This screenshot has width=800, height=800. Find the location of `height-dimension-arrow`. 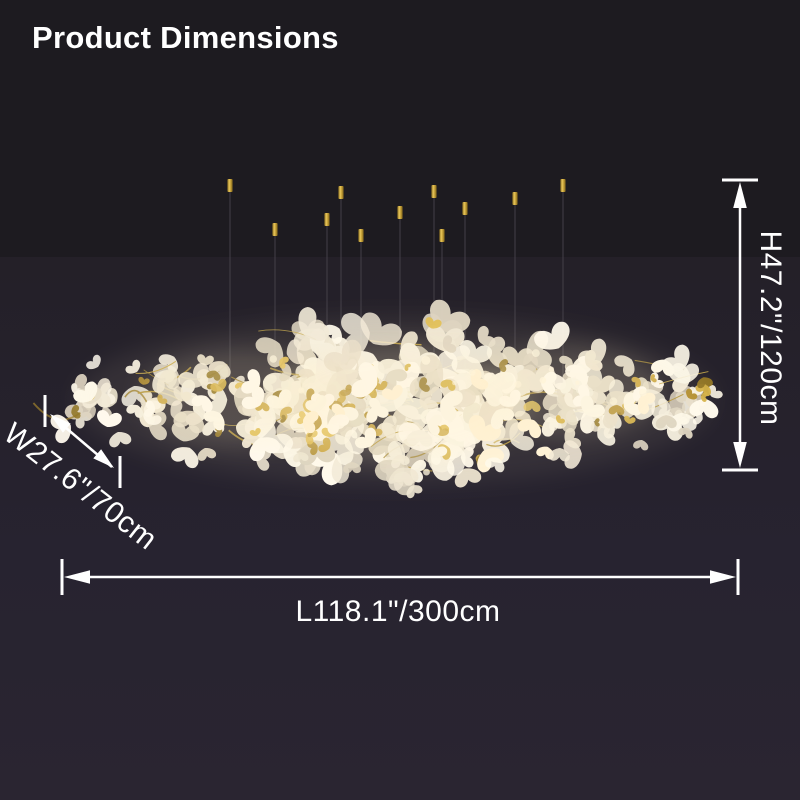

height-dimension-arrow is located at coordinates (740, 325).